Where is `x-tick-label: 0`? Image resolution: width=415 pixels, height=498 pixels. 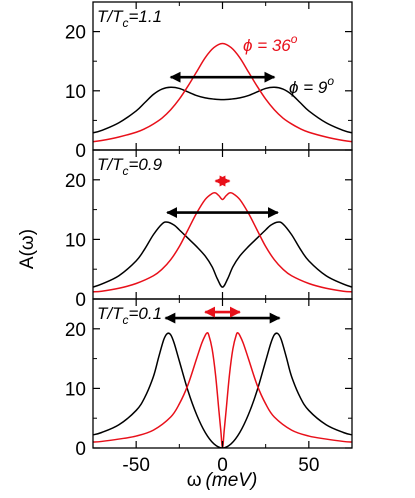
x-tick-label: 0 is located at coordinates (222, 465).